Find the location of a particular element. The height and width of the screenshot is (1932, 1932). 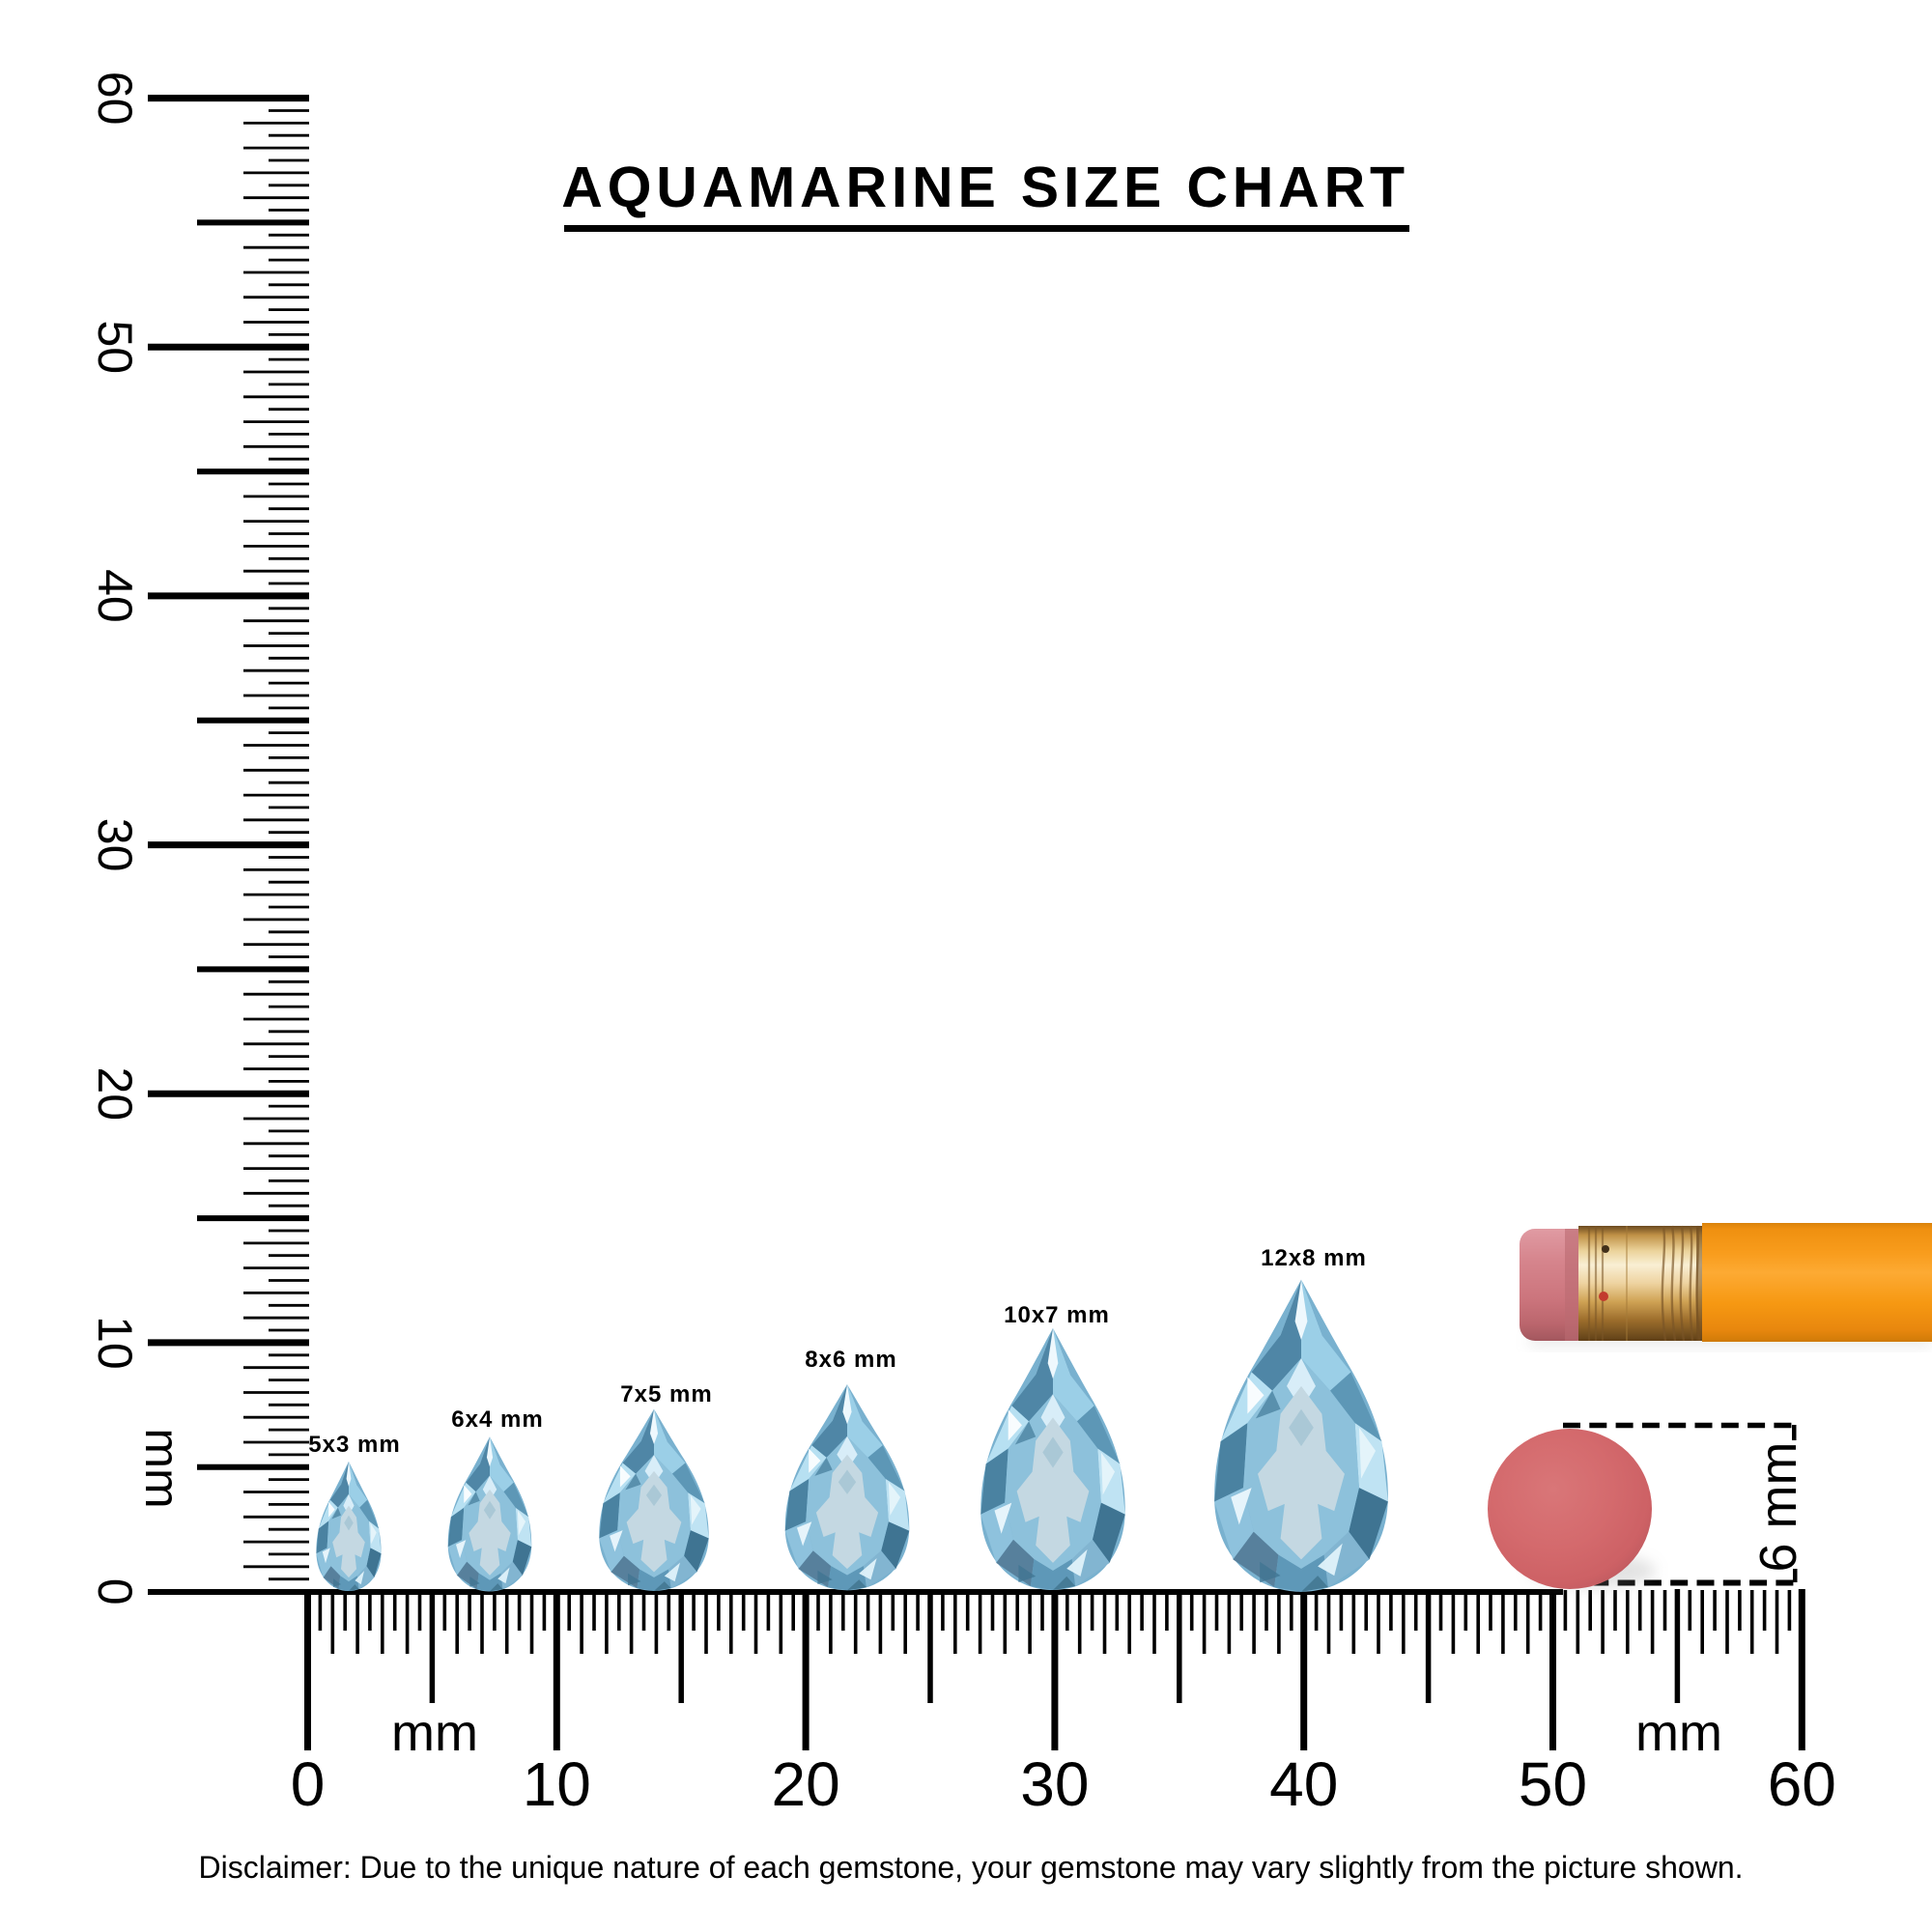

svg-text: 6 mm is located at coordinates (1778, 1507).